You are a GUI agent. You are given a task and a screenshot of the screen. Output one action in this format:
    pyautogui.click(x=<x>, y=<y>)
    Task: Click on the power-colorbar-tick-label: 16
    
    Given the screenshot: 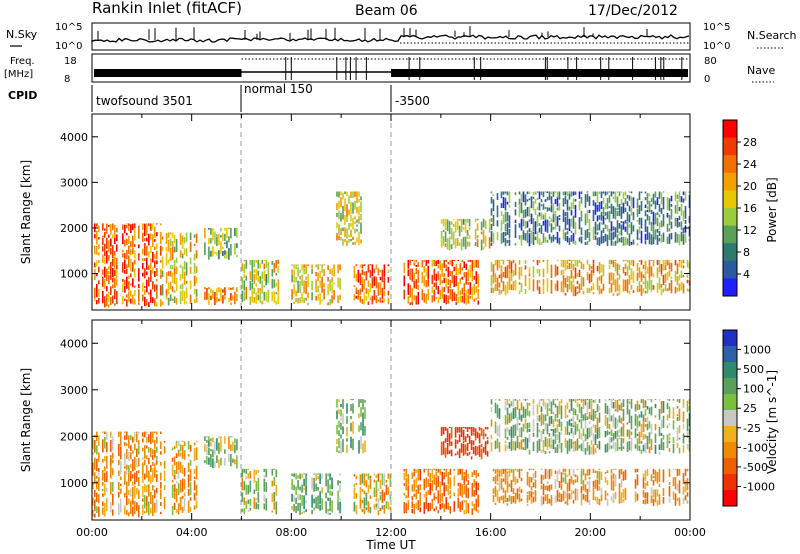 What is the action you would take?
    pyautogui.click(x=750, y=208)
    